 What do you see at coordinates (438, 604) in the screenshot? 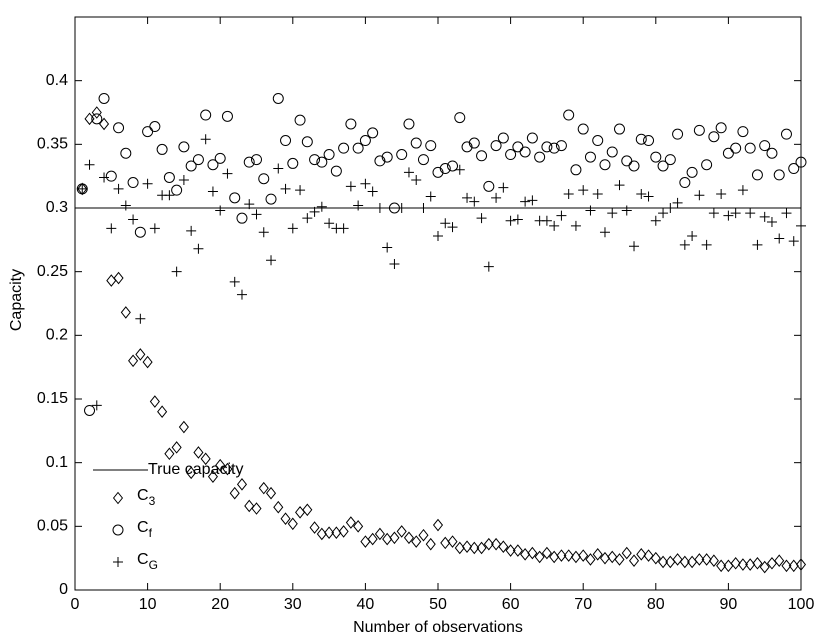
I see `x-tick-label: 50` at bounding box center [438, 604].